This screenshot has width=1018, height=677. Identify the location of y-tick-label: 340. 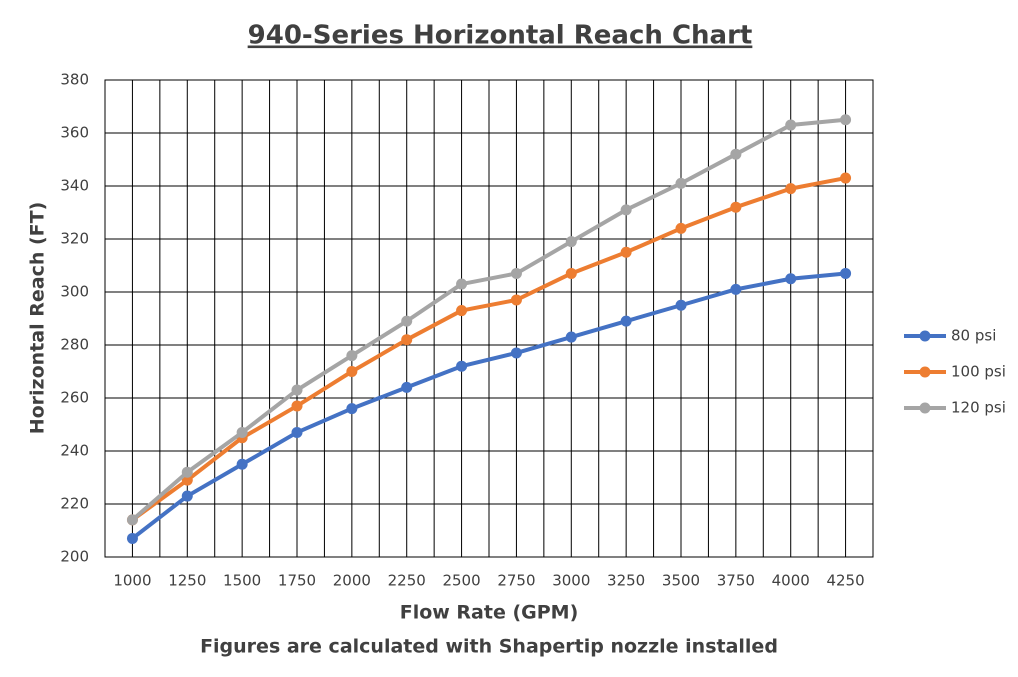
(74, 186).